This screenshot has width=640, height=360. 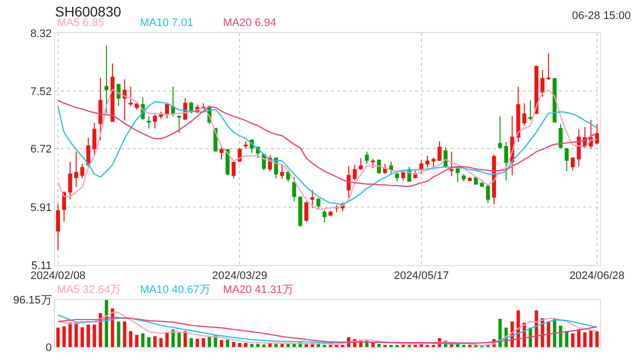 I want to click on text: MA10 40.67万, so click(x=175, y=290).